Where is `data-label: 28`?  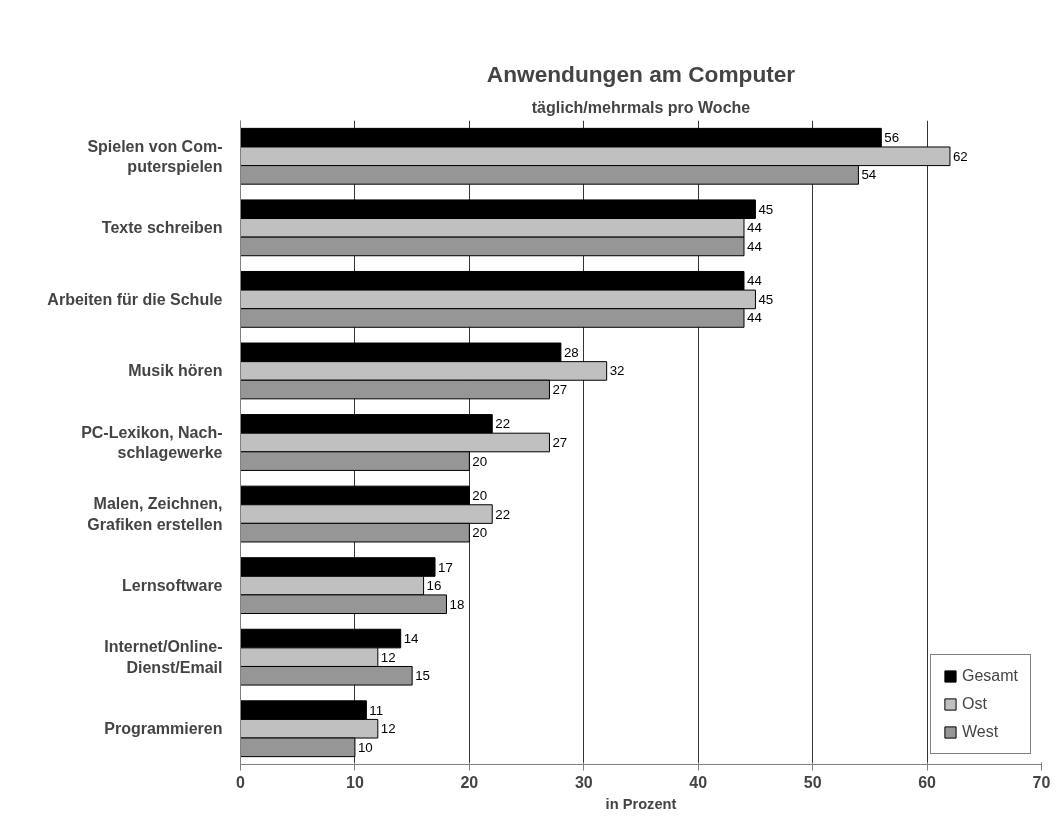 data-label: 28 is located at coordinates (571, 352).